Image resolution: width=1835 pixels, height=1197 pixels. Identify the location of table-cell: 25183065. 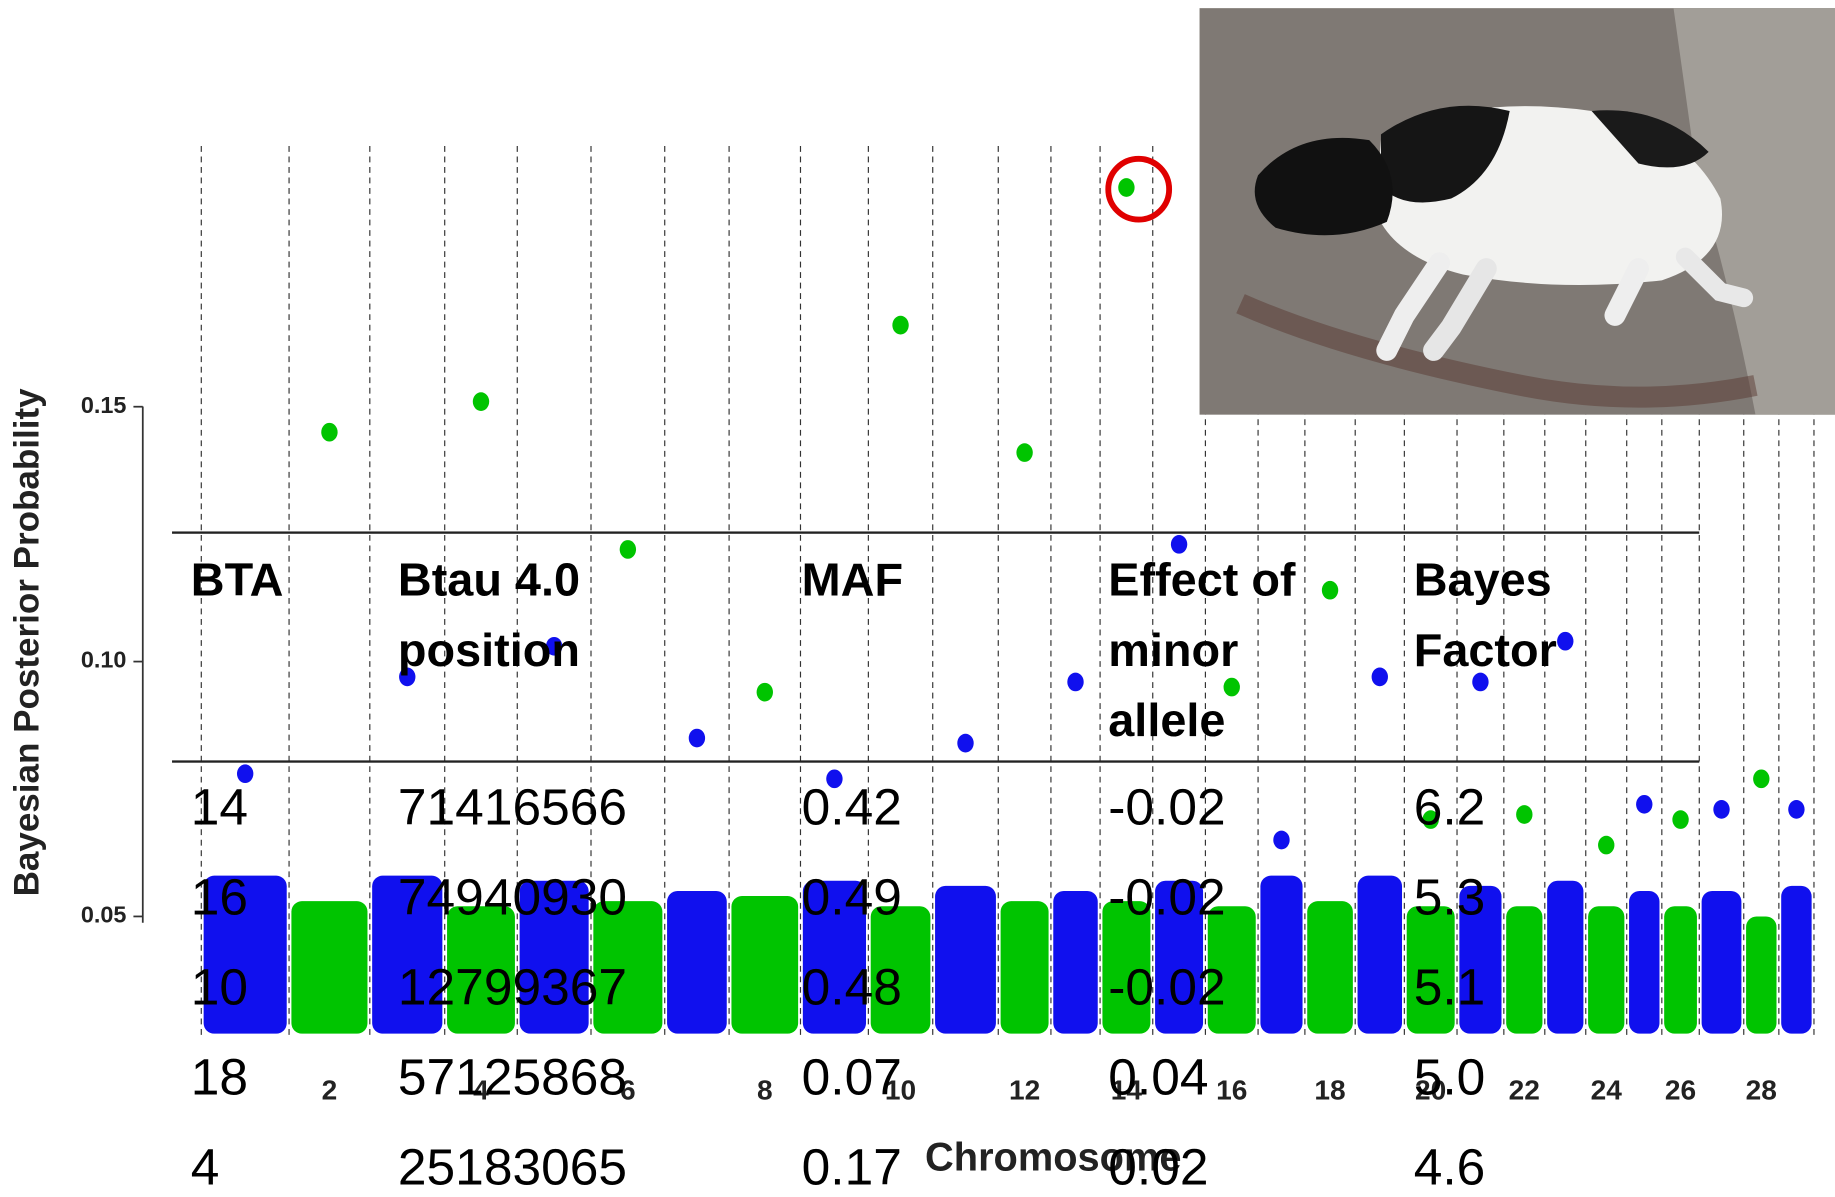
(512, 1167).